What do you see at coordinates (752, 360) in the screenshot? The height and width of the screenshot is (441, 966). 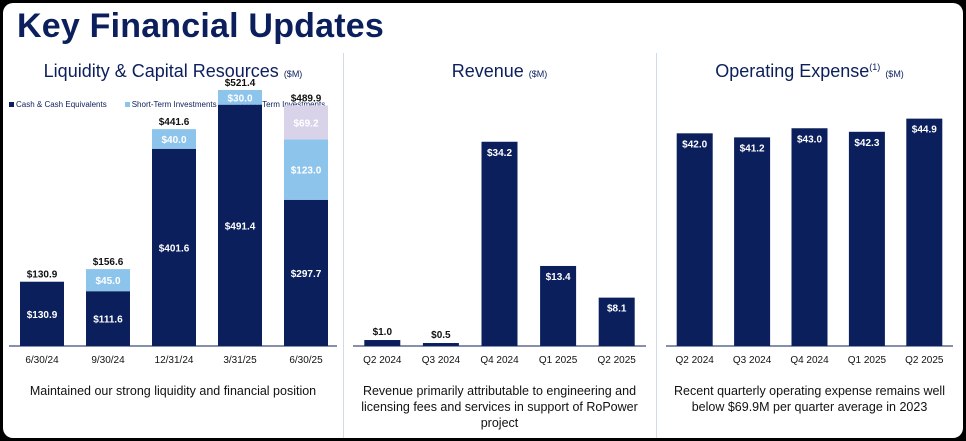 I see `opex-tick-label-q3-2024: Q3 2024` at bounding box center [752, 360].